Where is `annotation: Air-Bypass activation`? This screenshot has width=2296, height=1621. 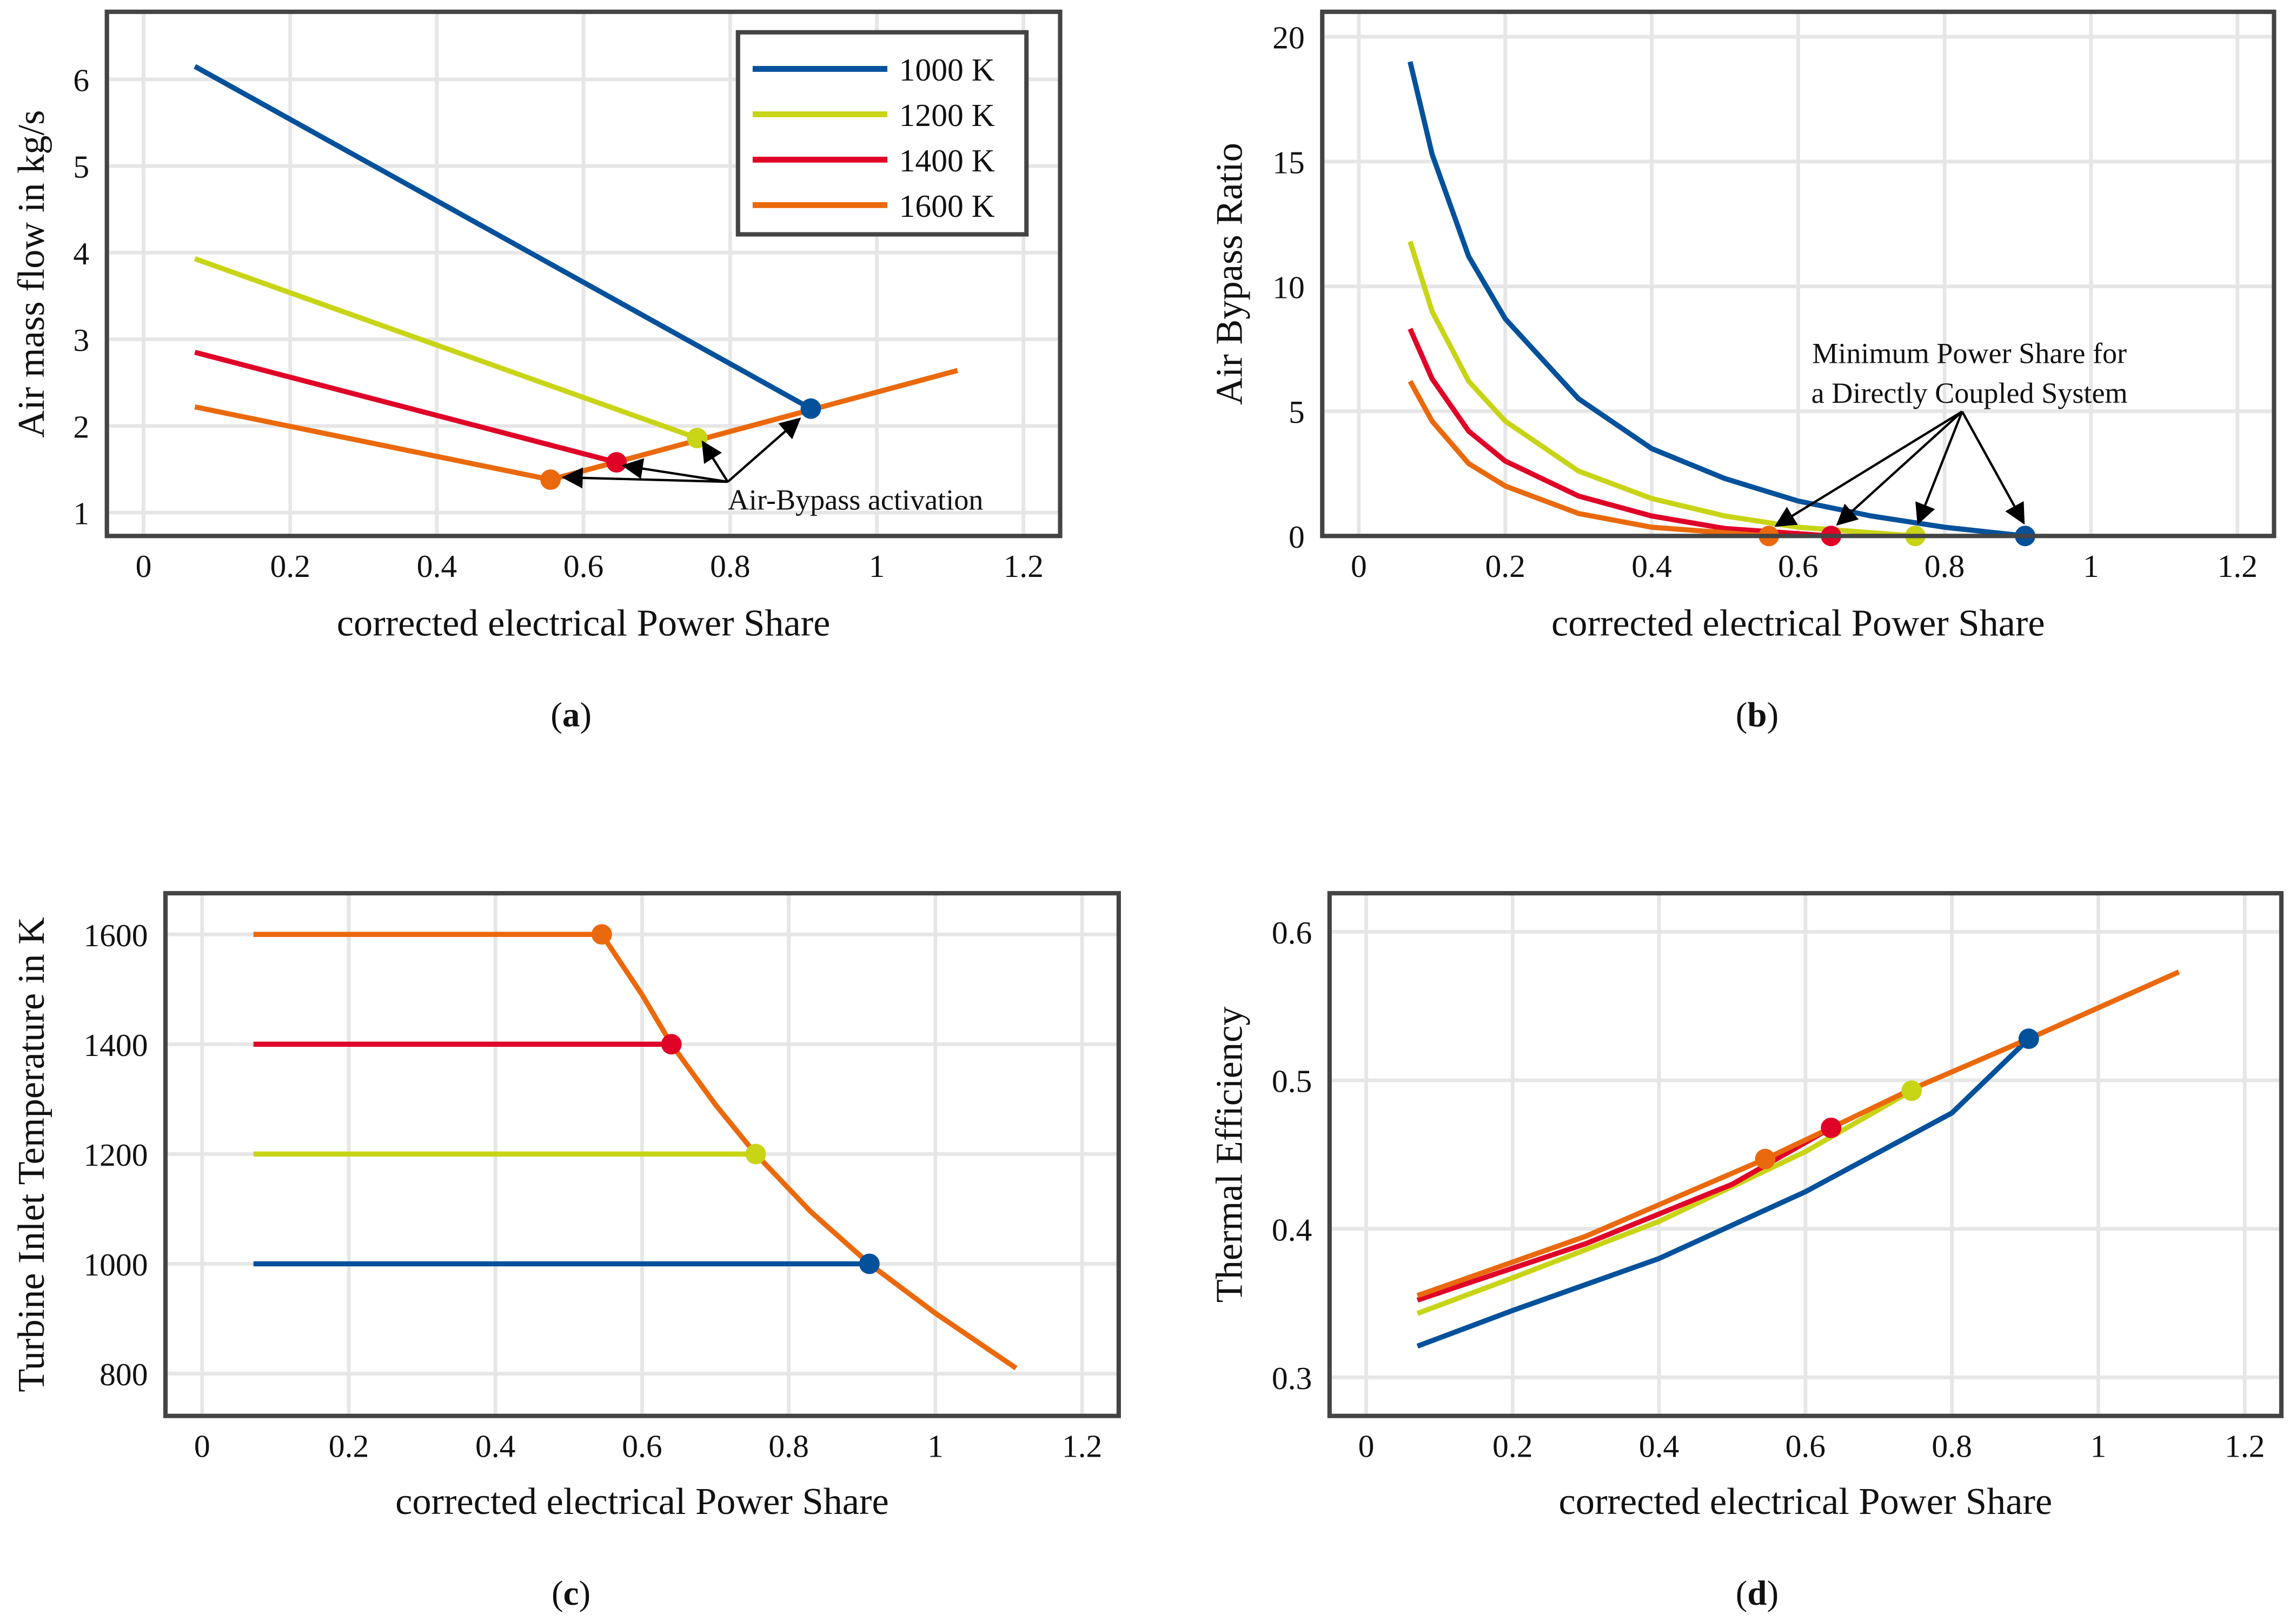
annotation: Air-Bypass activation is located at coordinates (772, 466).